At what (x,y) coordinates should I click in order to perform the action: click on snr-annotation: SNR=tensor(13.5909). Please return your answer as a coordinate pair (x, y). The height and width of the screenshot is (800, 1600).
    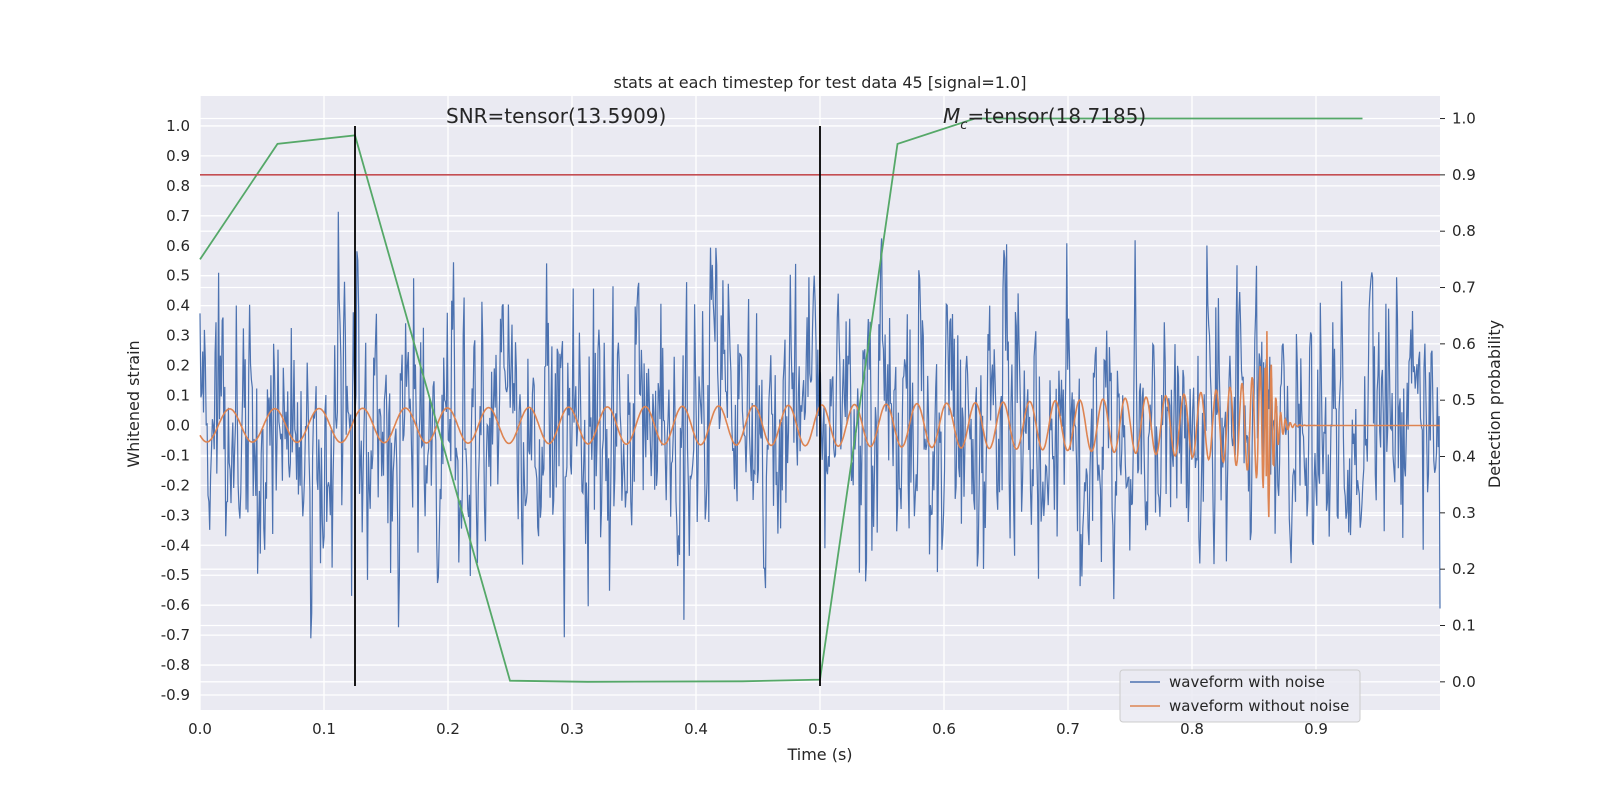
    Looking at the image, I should click on (556, 116).